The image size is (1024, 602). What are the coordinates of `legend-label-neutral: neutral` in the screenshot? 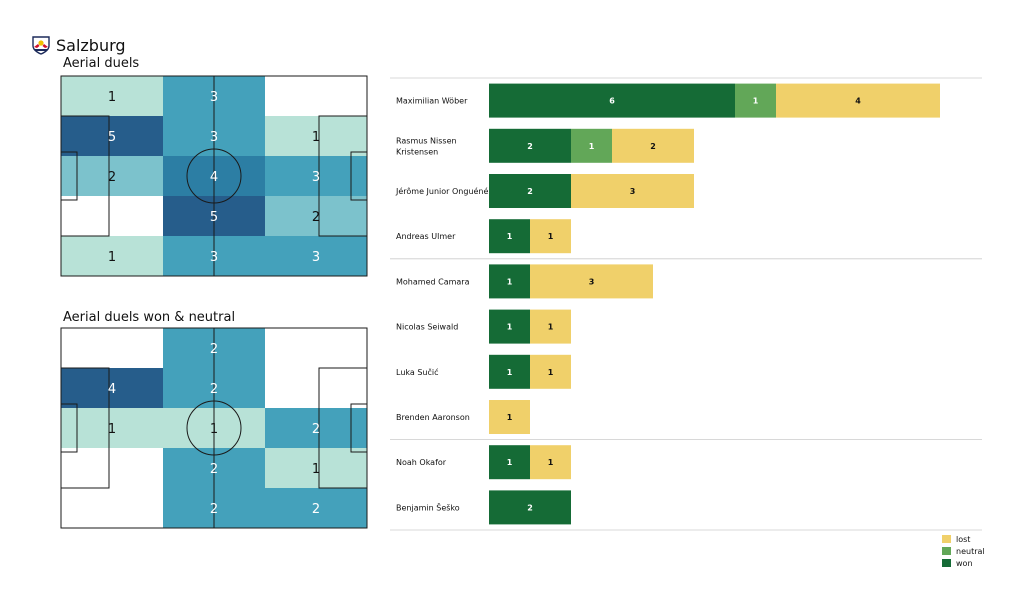 It's located at (970, 551).